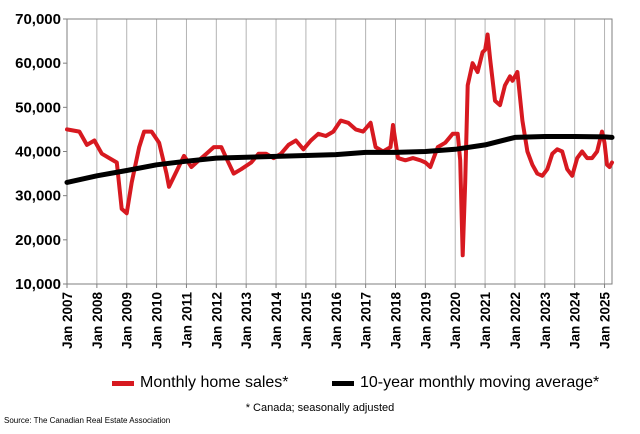  What do you see at coordinates (575, 321) in the screenshot?
I see `x-tick-label: Jan 2024` at bounding box center [575, 321].